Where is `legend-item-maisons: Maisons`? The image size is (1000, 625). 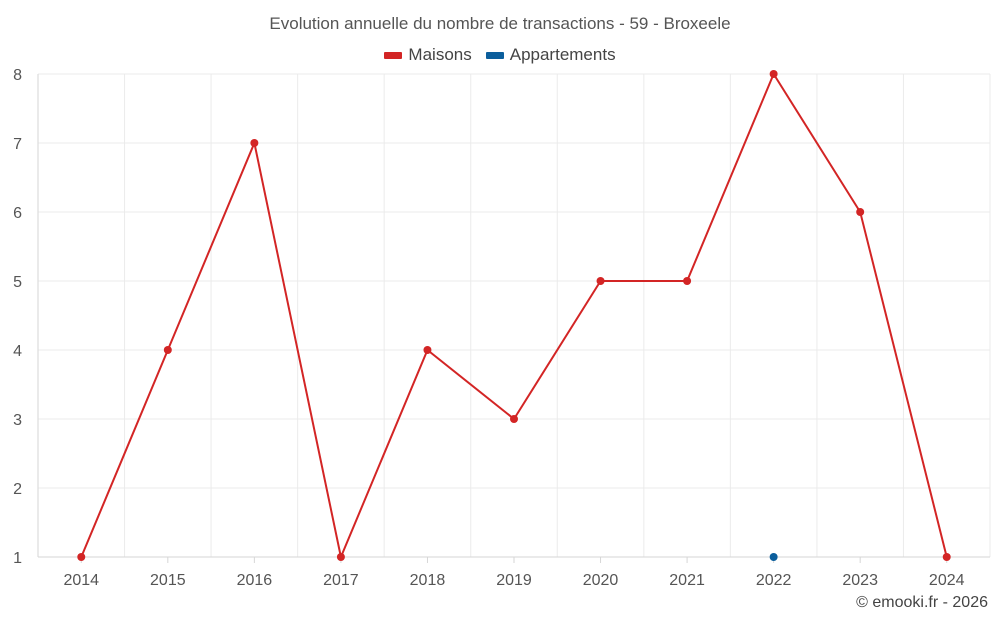 legend-item-maisons: Maisons is located at coordinates (428, 55).